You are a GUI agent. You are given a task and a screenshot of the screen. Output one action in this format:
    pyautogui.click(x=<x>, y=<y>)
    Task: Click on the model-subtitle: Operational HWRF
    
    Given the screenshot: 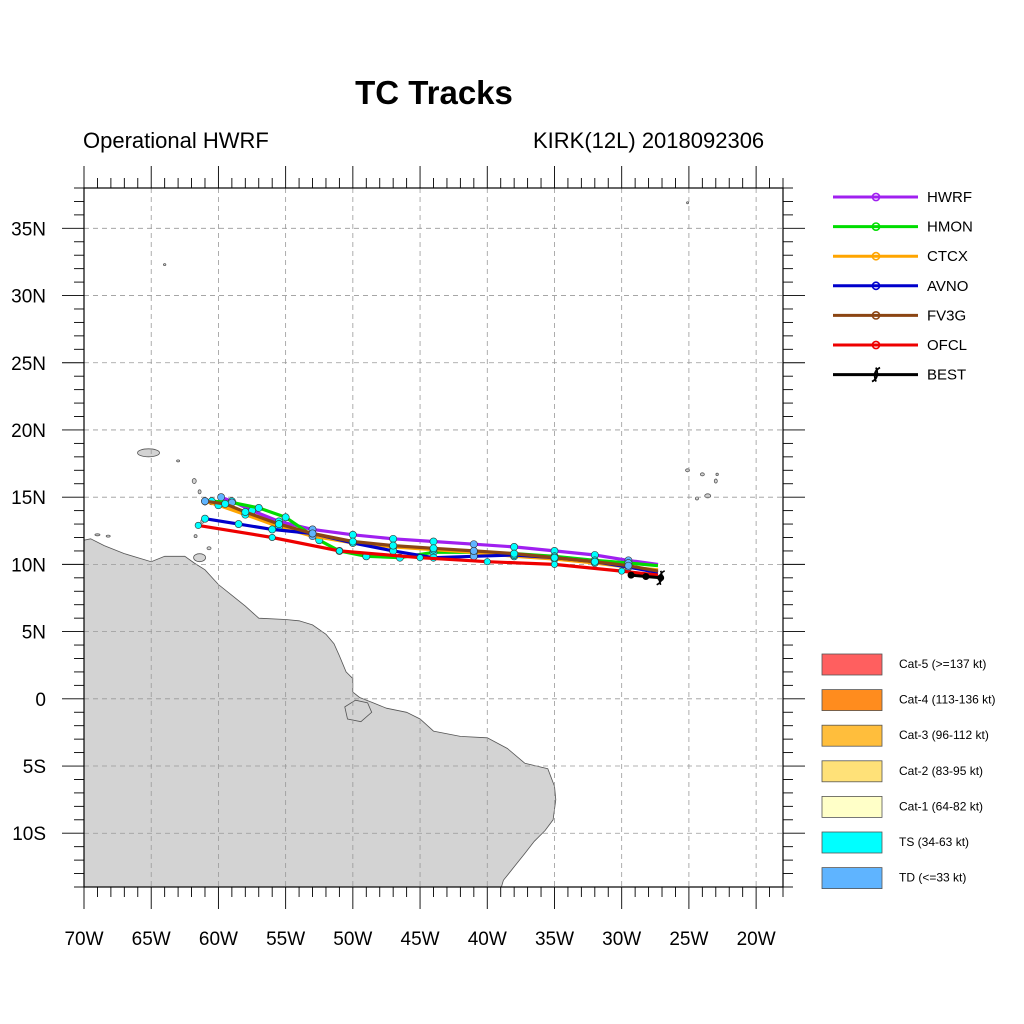 What is the action you would take?
    pyautogui.click(x=176, y=140)
    